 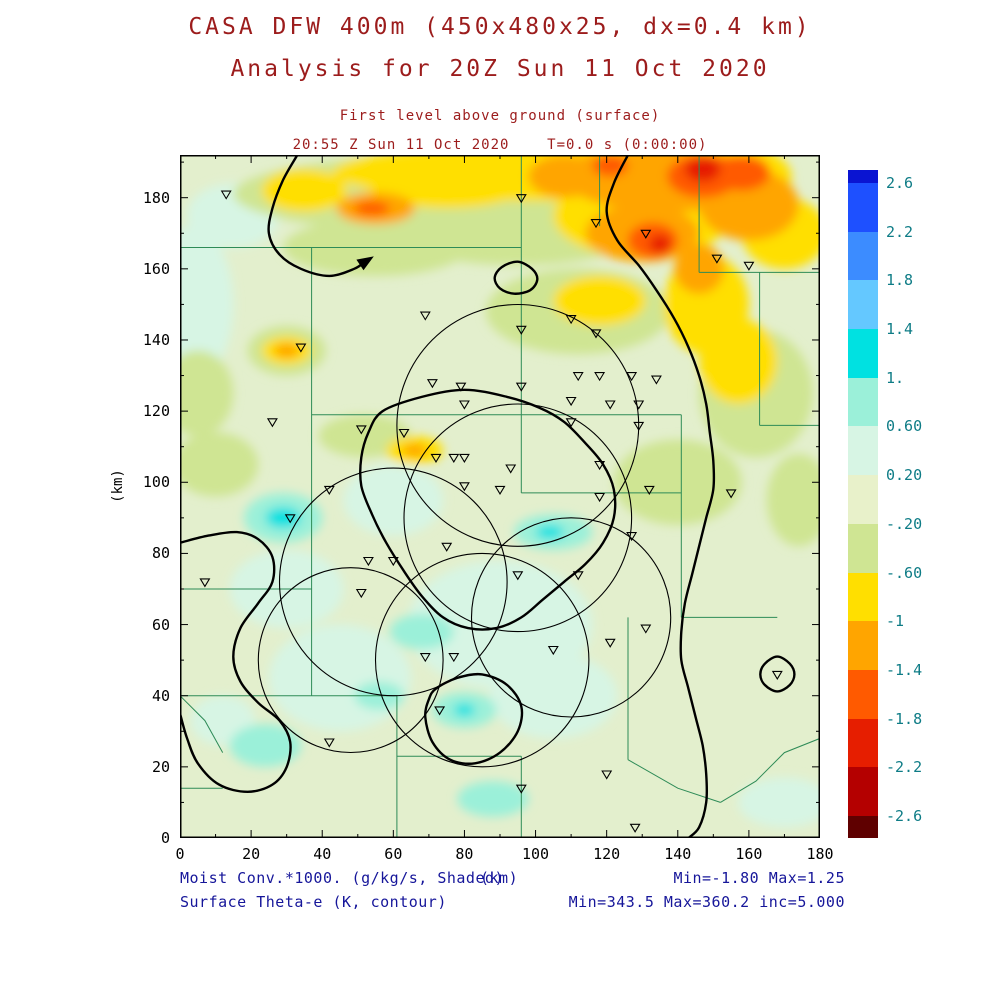 I want to click on subtitle-level: First level above ground (surface), so click(x=500, y=116).